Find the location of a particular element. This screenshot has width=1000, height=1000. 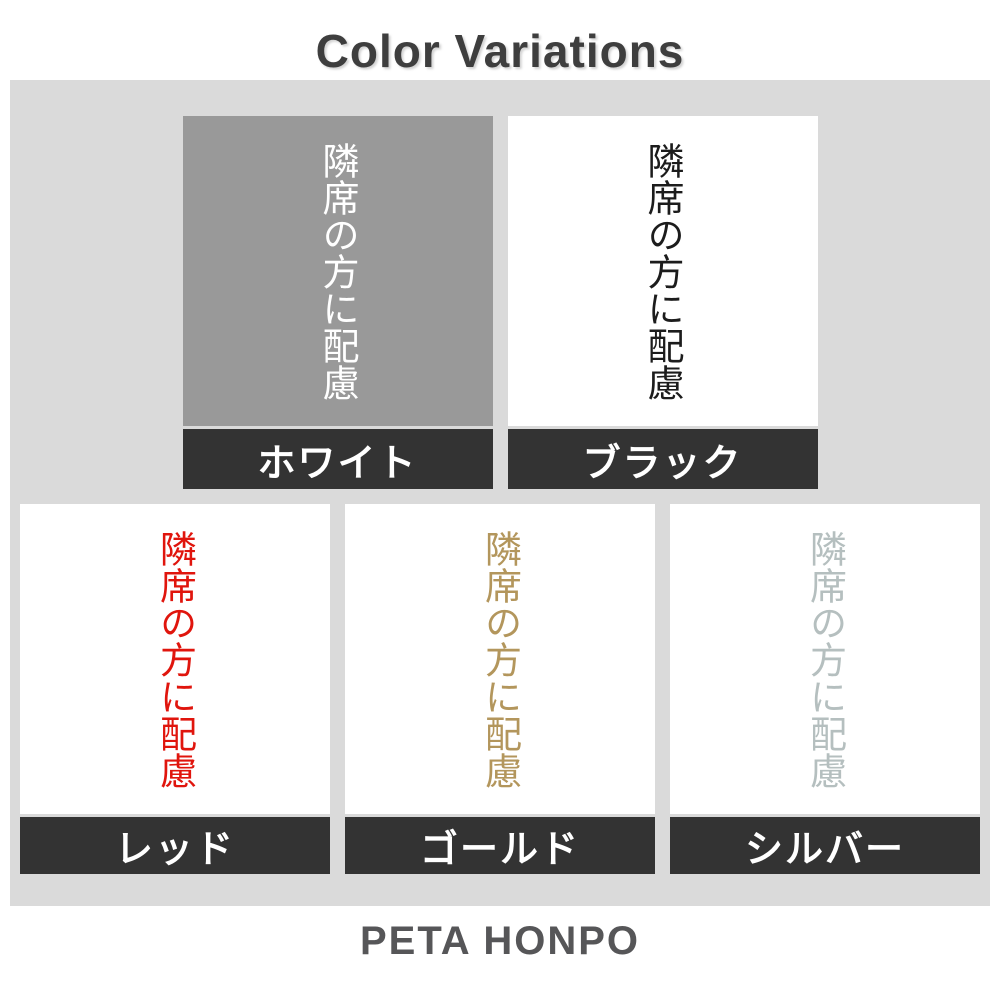

swatch-silver: 隣席の方に配慮 シルバー is located at coordinates (825, 689).